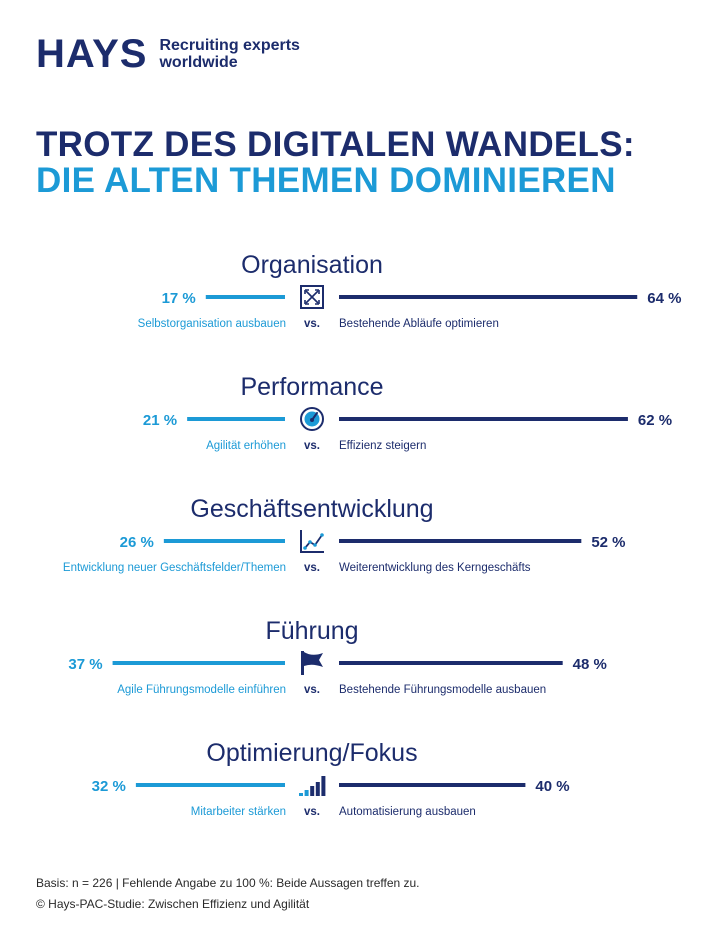  I want to click on speedometer-icon, so click(312, 419).